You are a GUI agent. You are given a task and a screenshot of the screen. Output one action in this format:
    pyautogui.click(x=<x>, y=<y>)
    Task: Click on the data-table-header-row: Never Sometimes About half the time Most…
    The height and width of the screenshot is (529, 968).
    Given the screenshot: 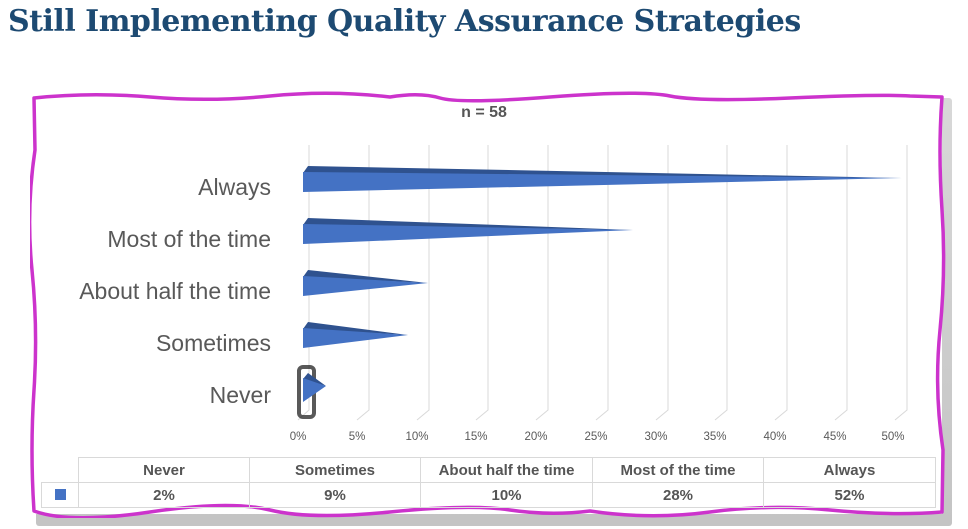 What is the action you would take?
    pyautogui.click(x=488, y=470)
    